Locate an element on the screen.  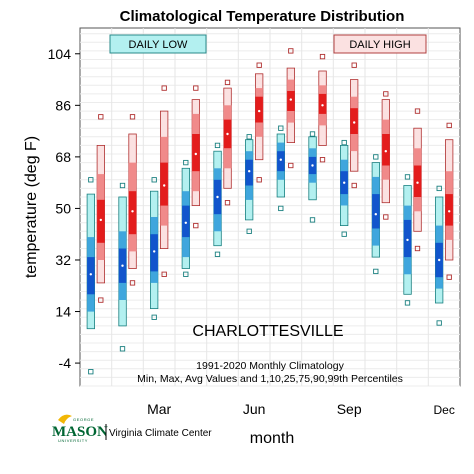
legend-high-label: DAILY HIGH is located at coordinates (379, 45).